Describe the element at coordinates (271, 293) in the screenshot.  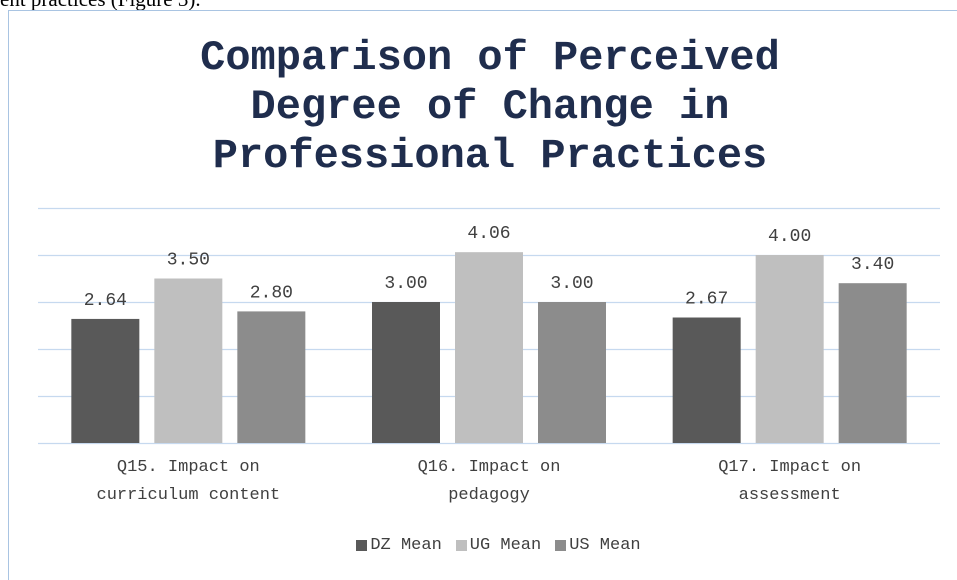
I see `data-label: 2.80` at that location.